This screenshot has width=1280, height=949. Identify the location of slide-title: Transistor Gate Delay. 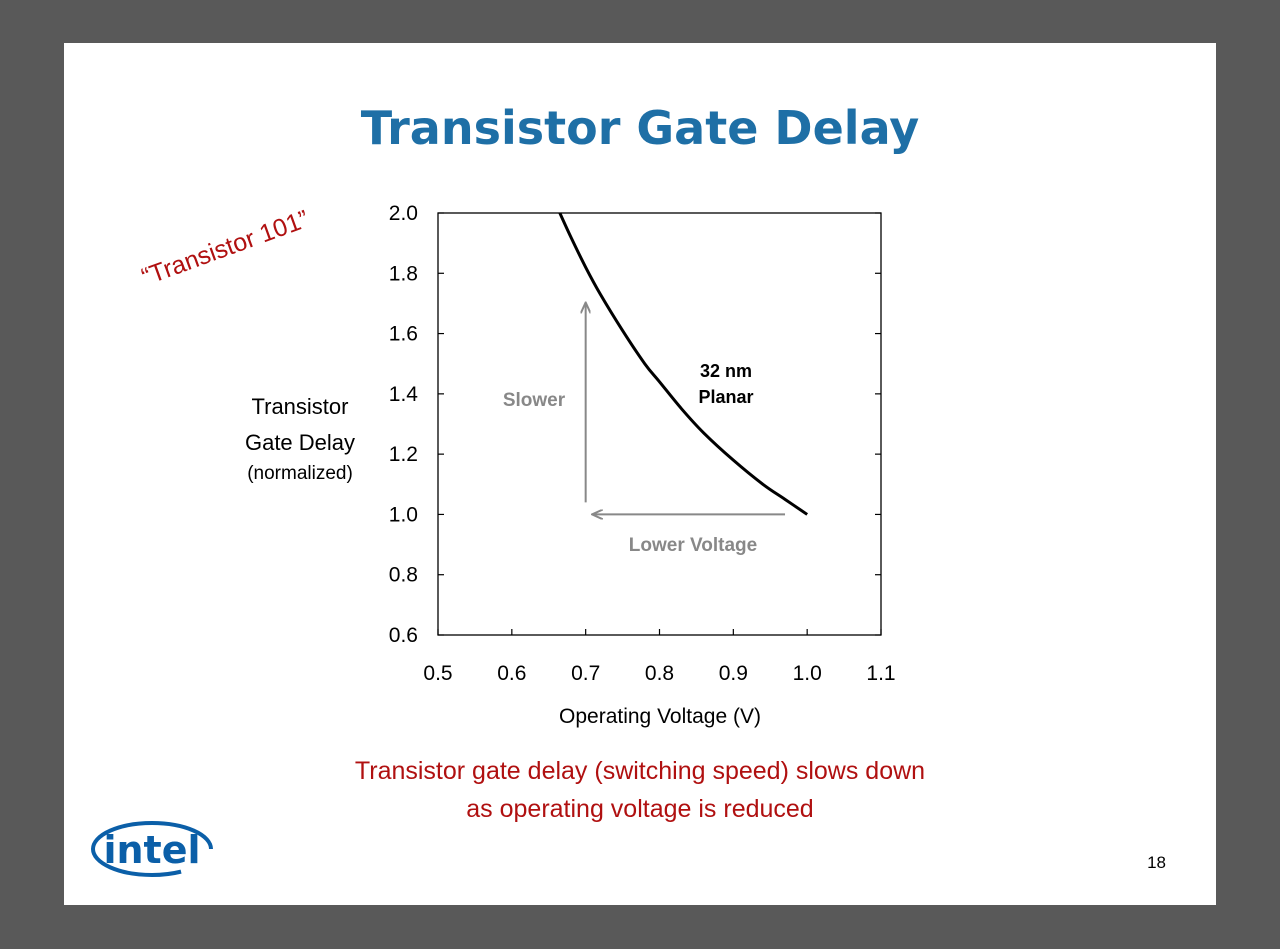
(640, 128).